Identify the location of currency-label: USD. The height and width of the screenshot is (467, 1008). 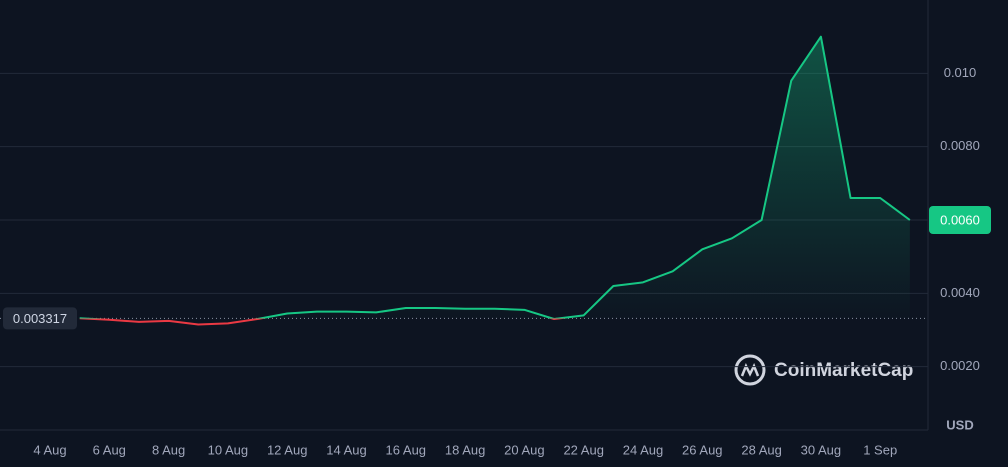
(959, 424).